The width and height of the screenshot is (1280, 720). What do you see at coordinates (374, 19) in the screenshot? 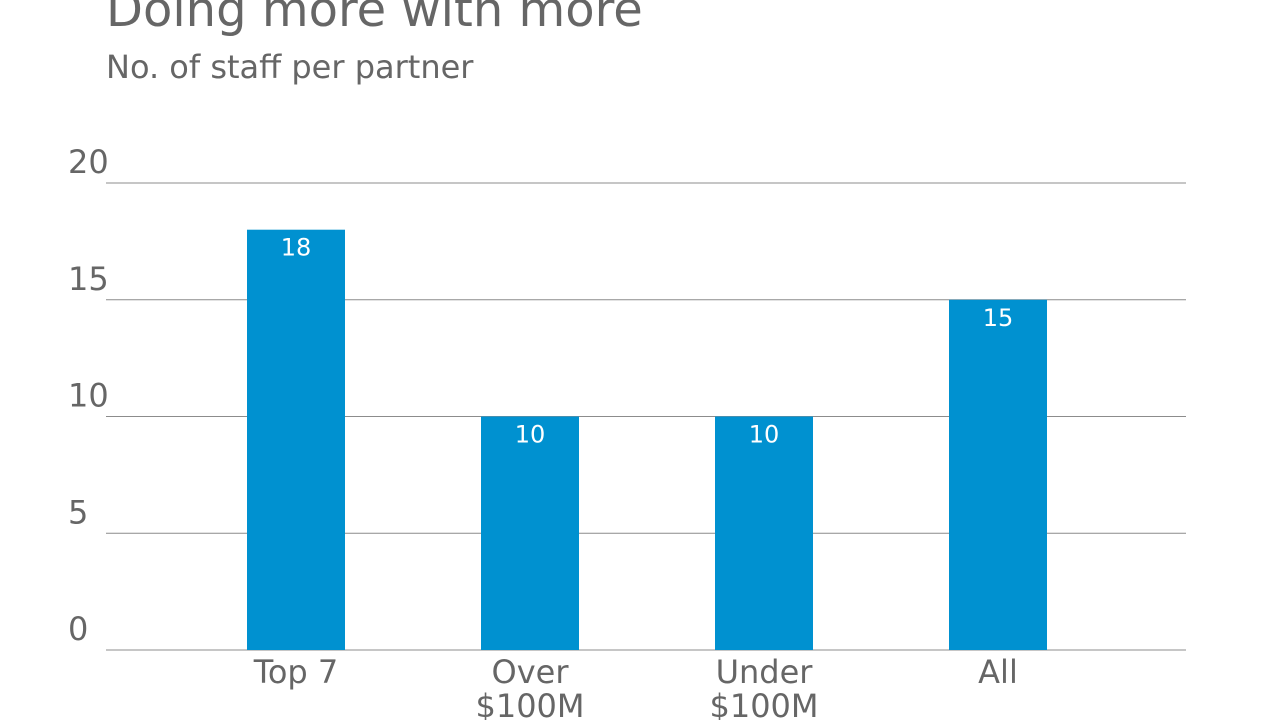
I see `chart-title: Doing more with more` at bounding box center [374, 19].